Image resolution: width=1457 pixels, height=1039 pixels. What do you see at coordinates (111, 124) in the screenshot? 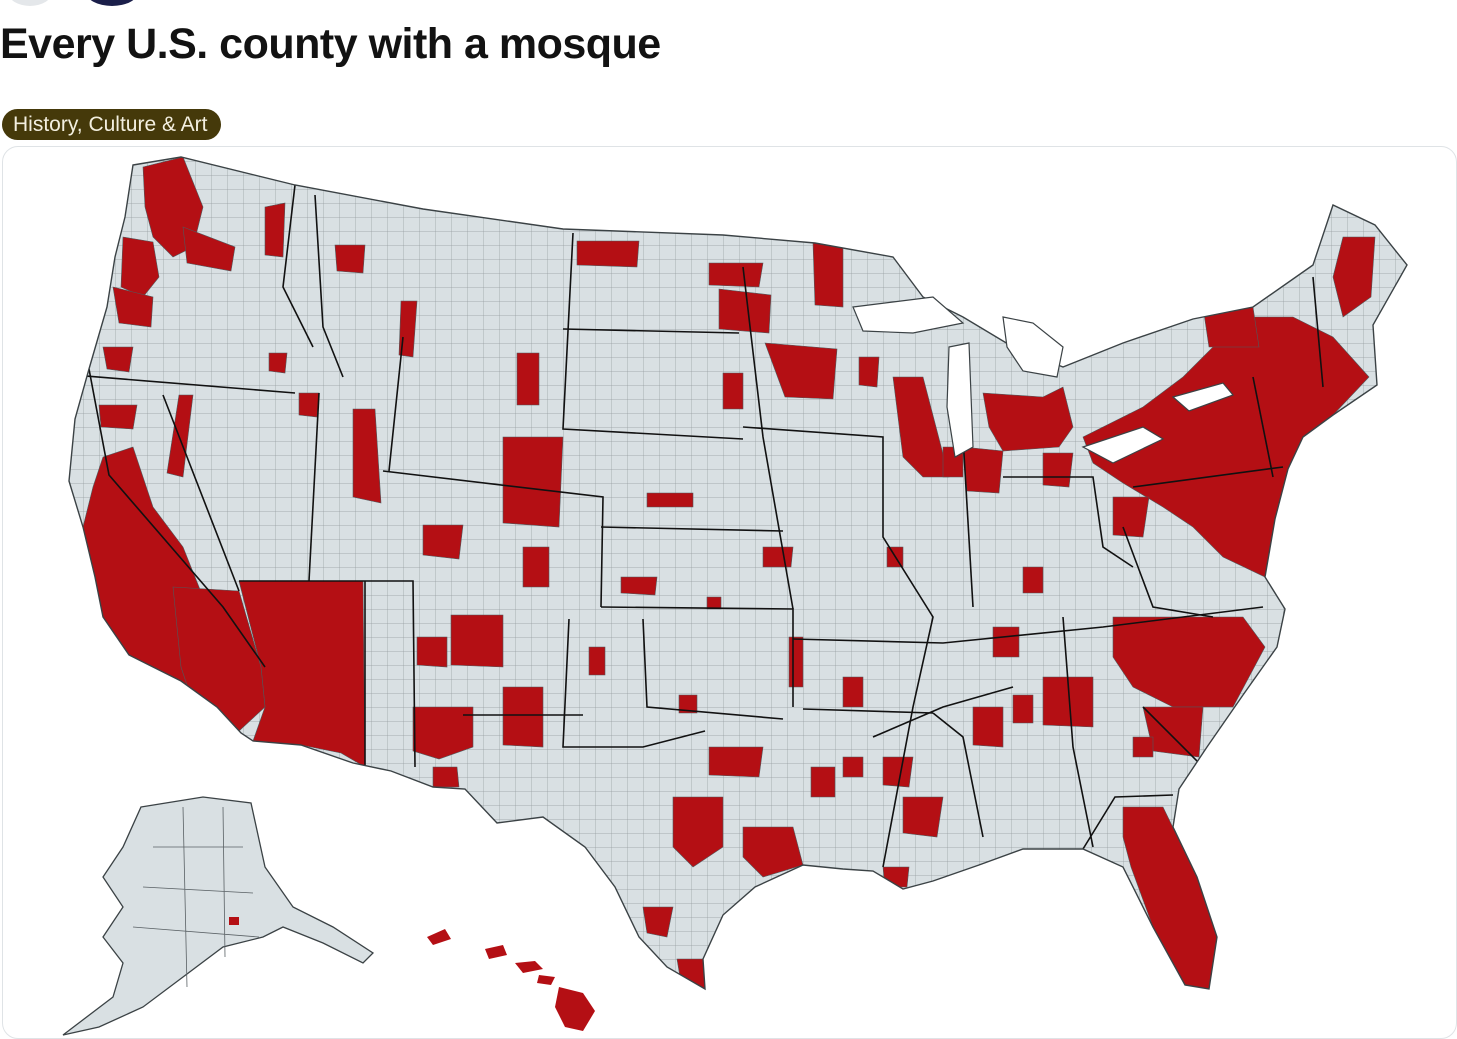
I see `category-tag: History, Culture & Art` at bounding box center [111, 124].